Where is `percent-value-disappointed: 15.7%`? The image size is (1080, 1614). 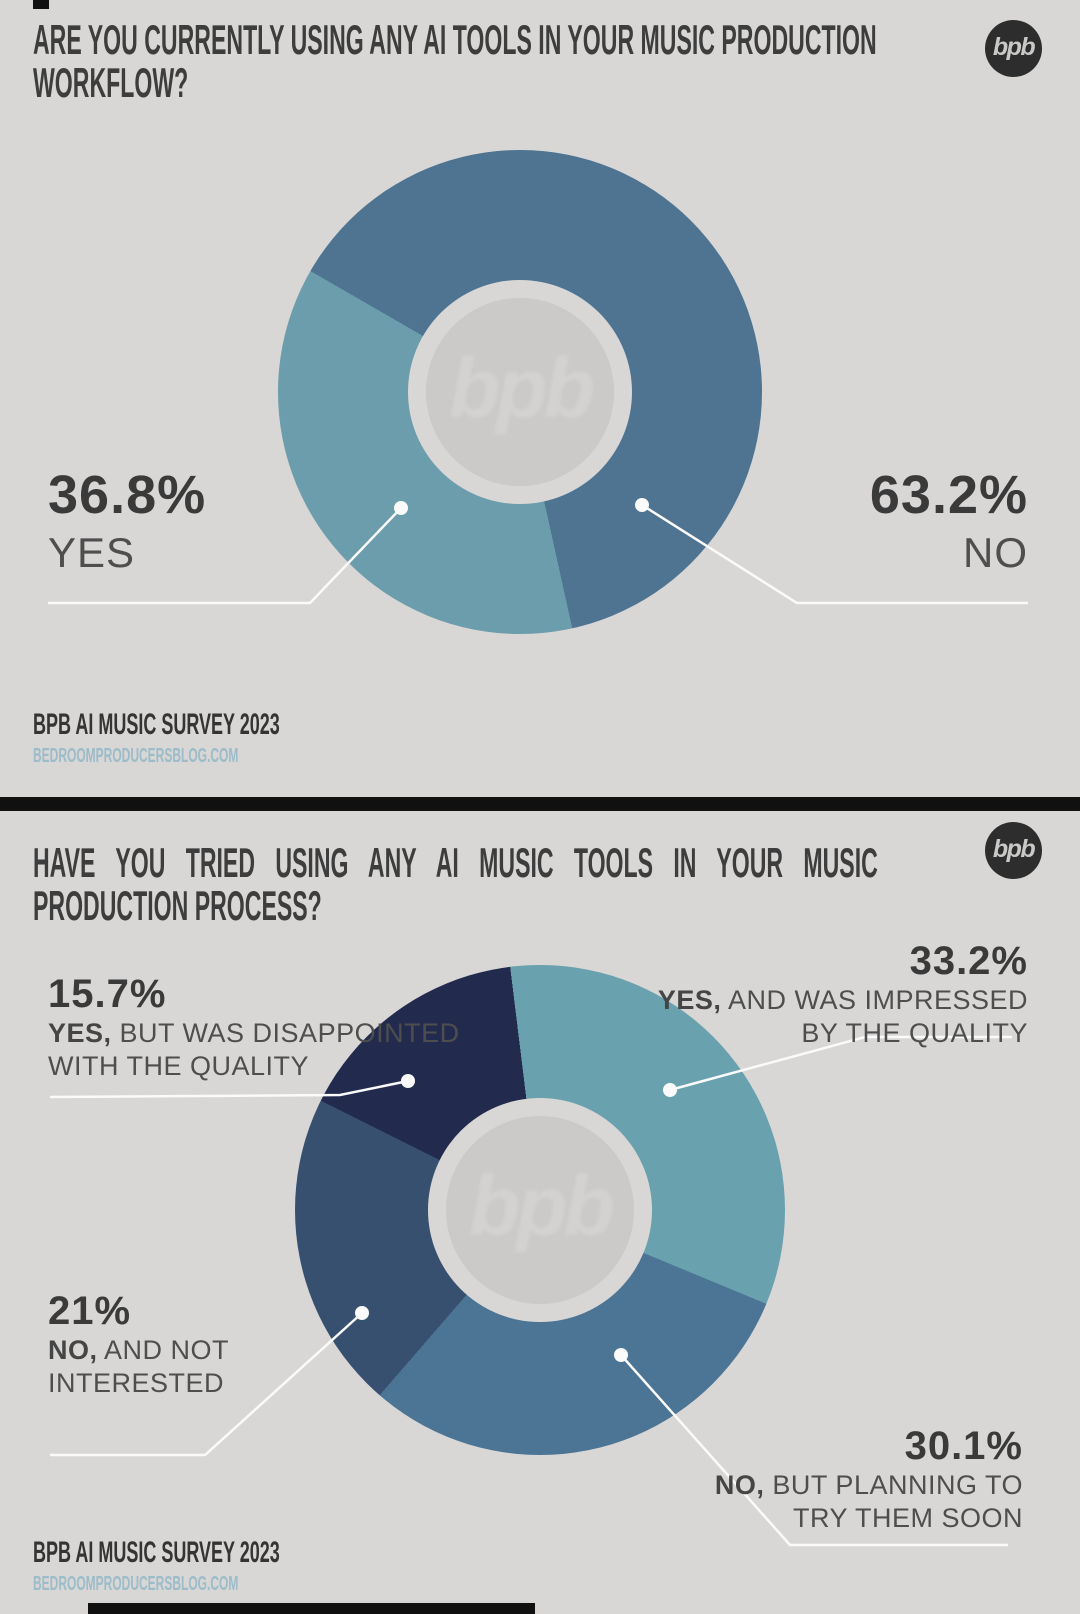 percent-value-disappointed: 15.7% is located at coordinates (107, 994).